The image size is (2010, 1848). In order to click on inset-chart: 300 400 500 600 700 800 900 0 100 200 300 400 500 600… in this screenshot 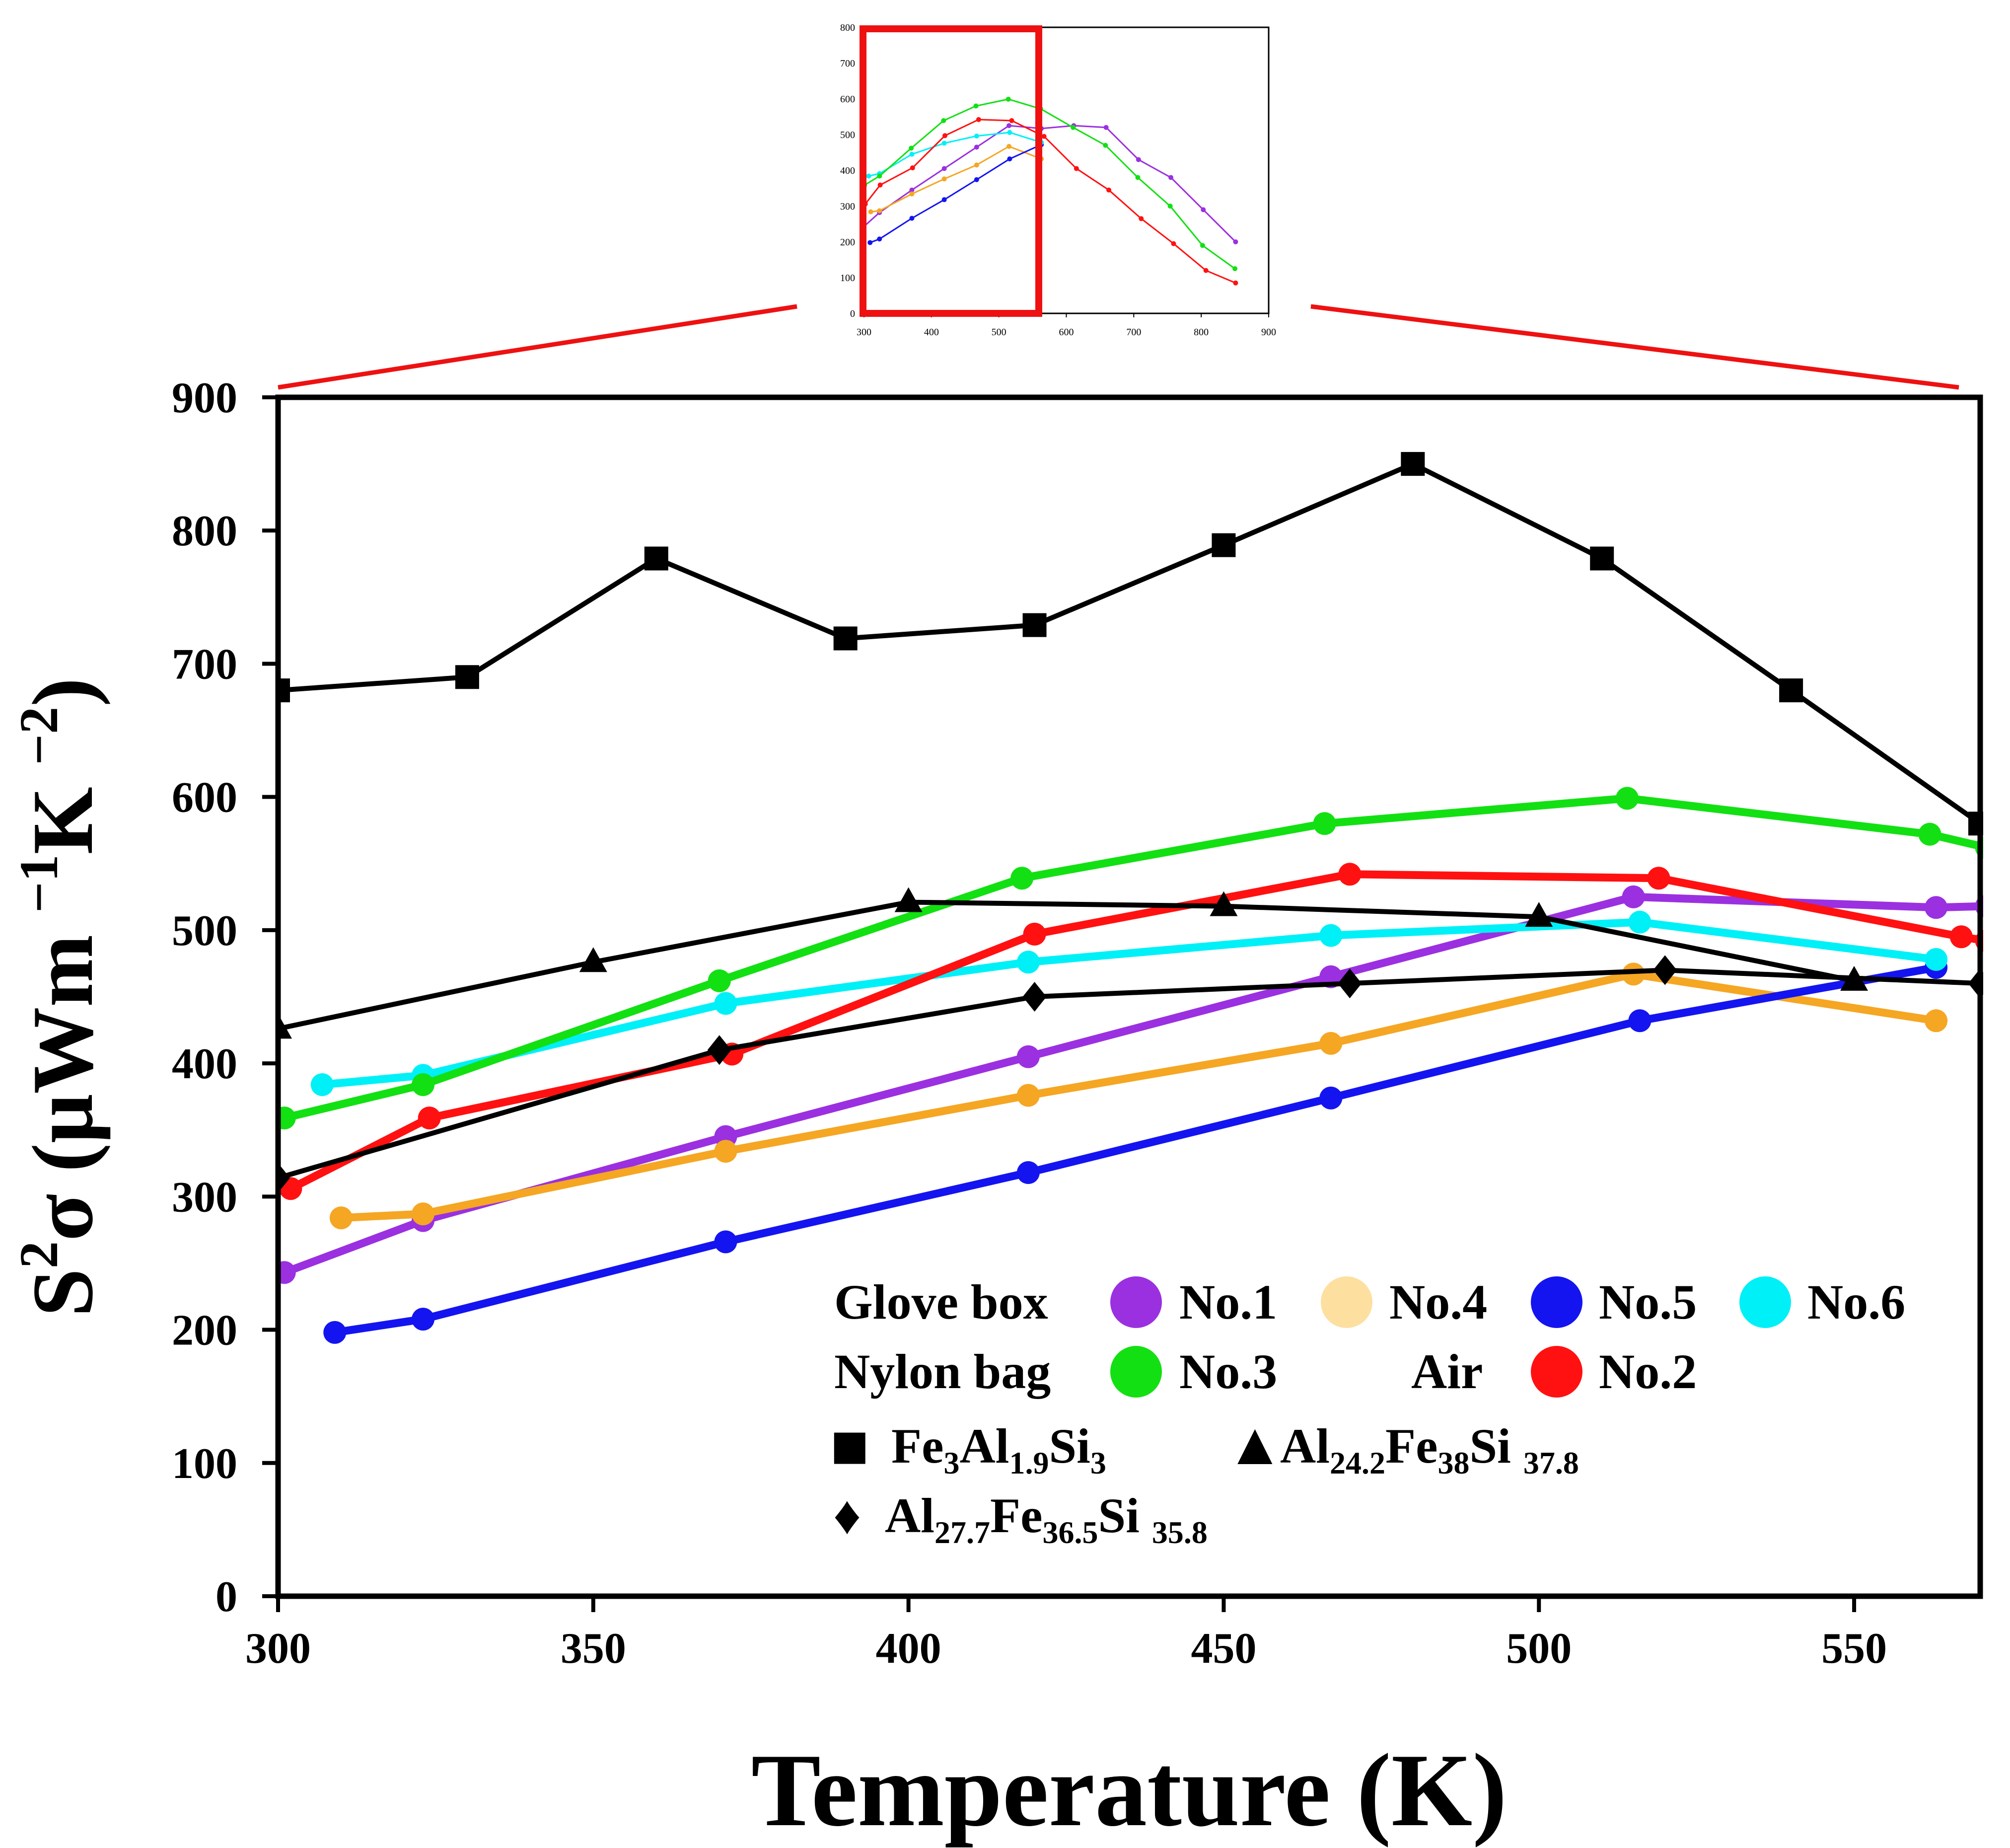, I will do `click(1058, 180)`.